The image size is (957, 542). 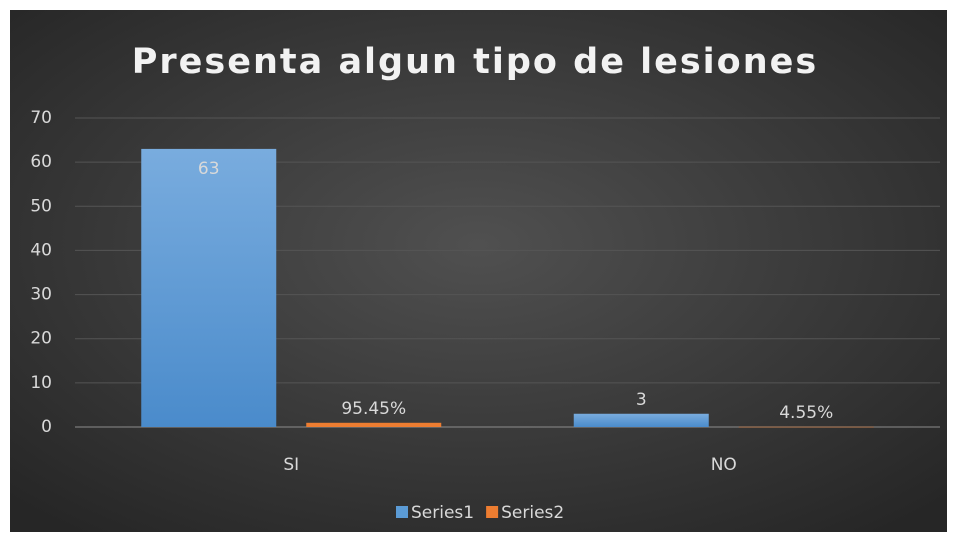 I want to click on y-tick-label: 40, so click(x=41, y=250).